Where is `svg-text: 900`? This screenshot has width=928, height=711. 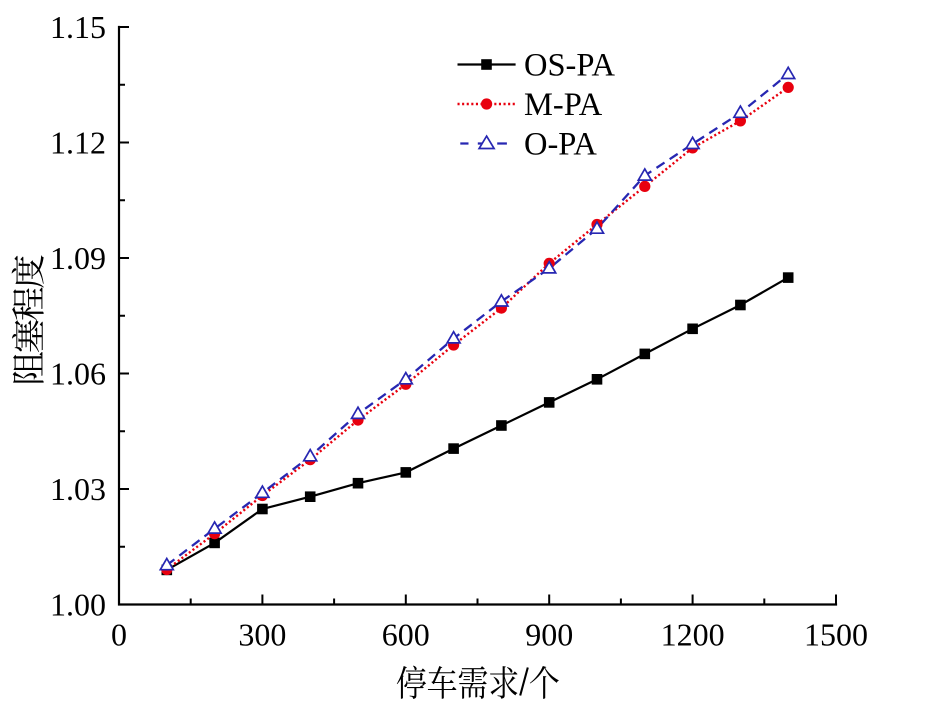
svg-text: 900 is located at coordinates (549, 635).